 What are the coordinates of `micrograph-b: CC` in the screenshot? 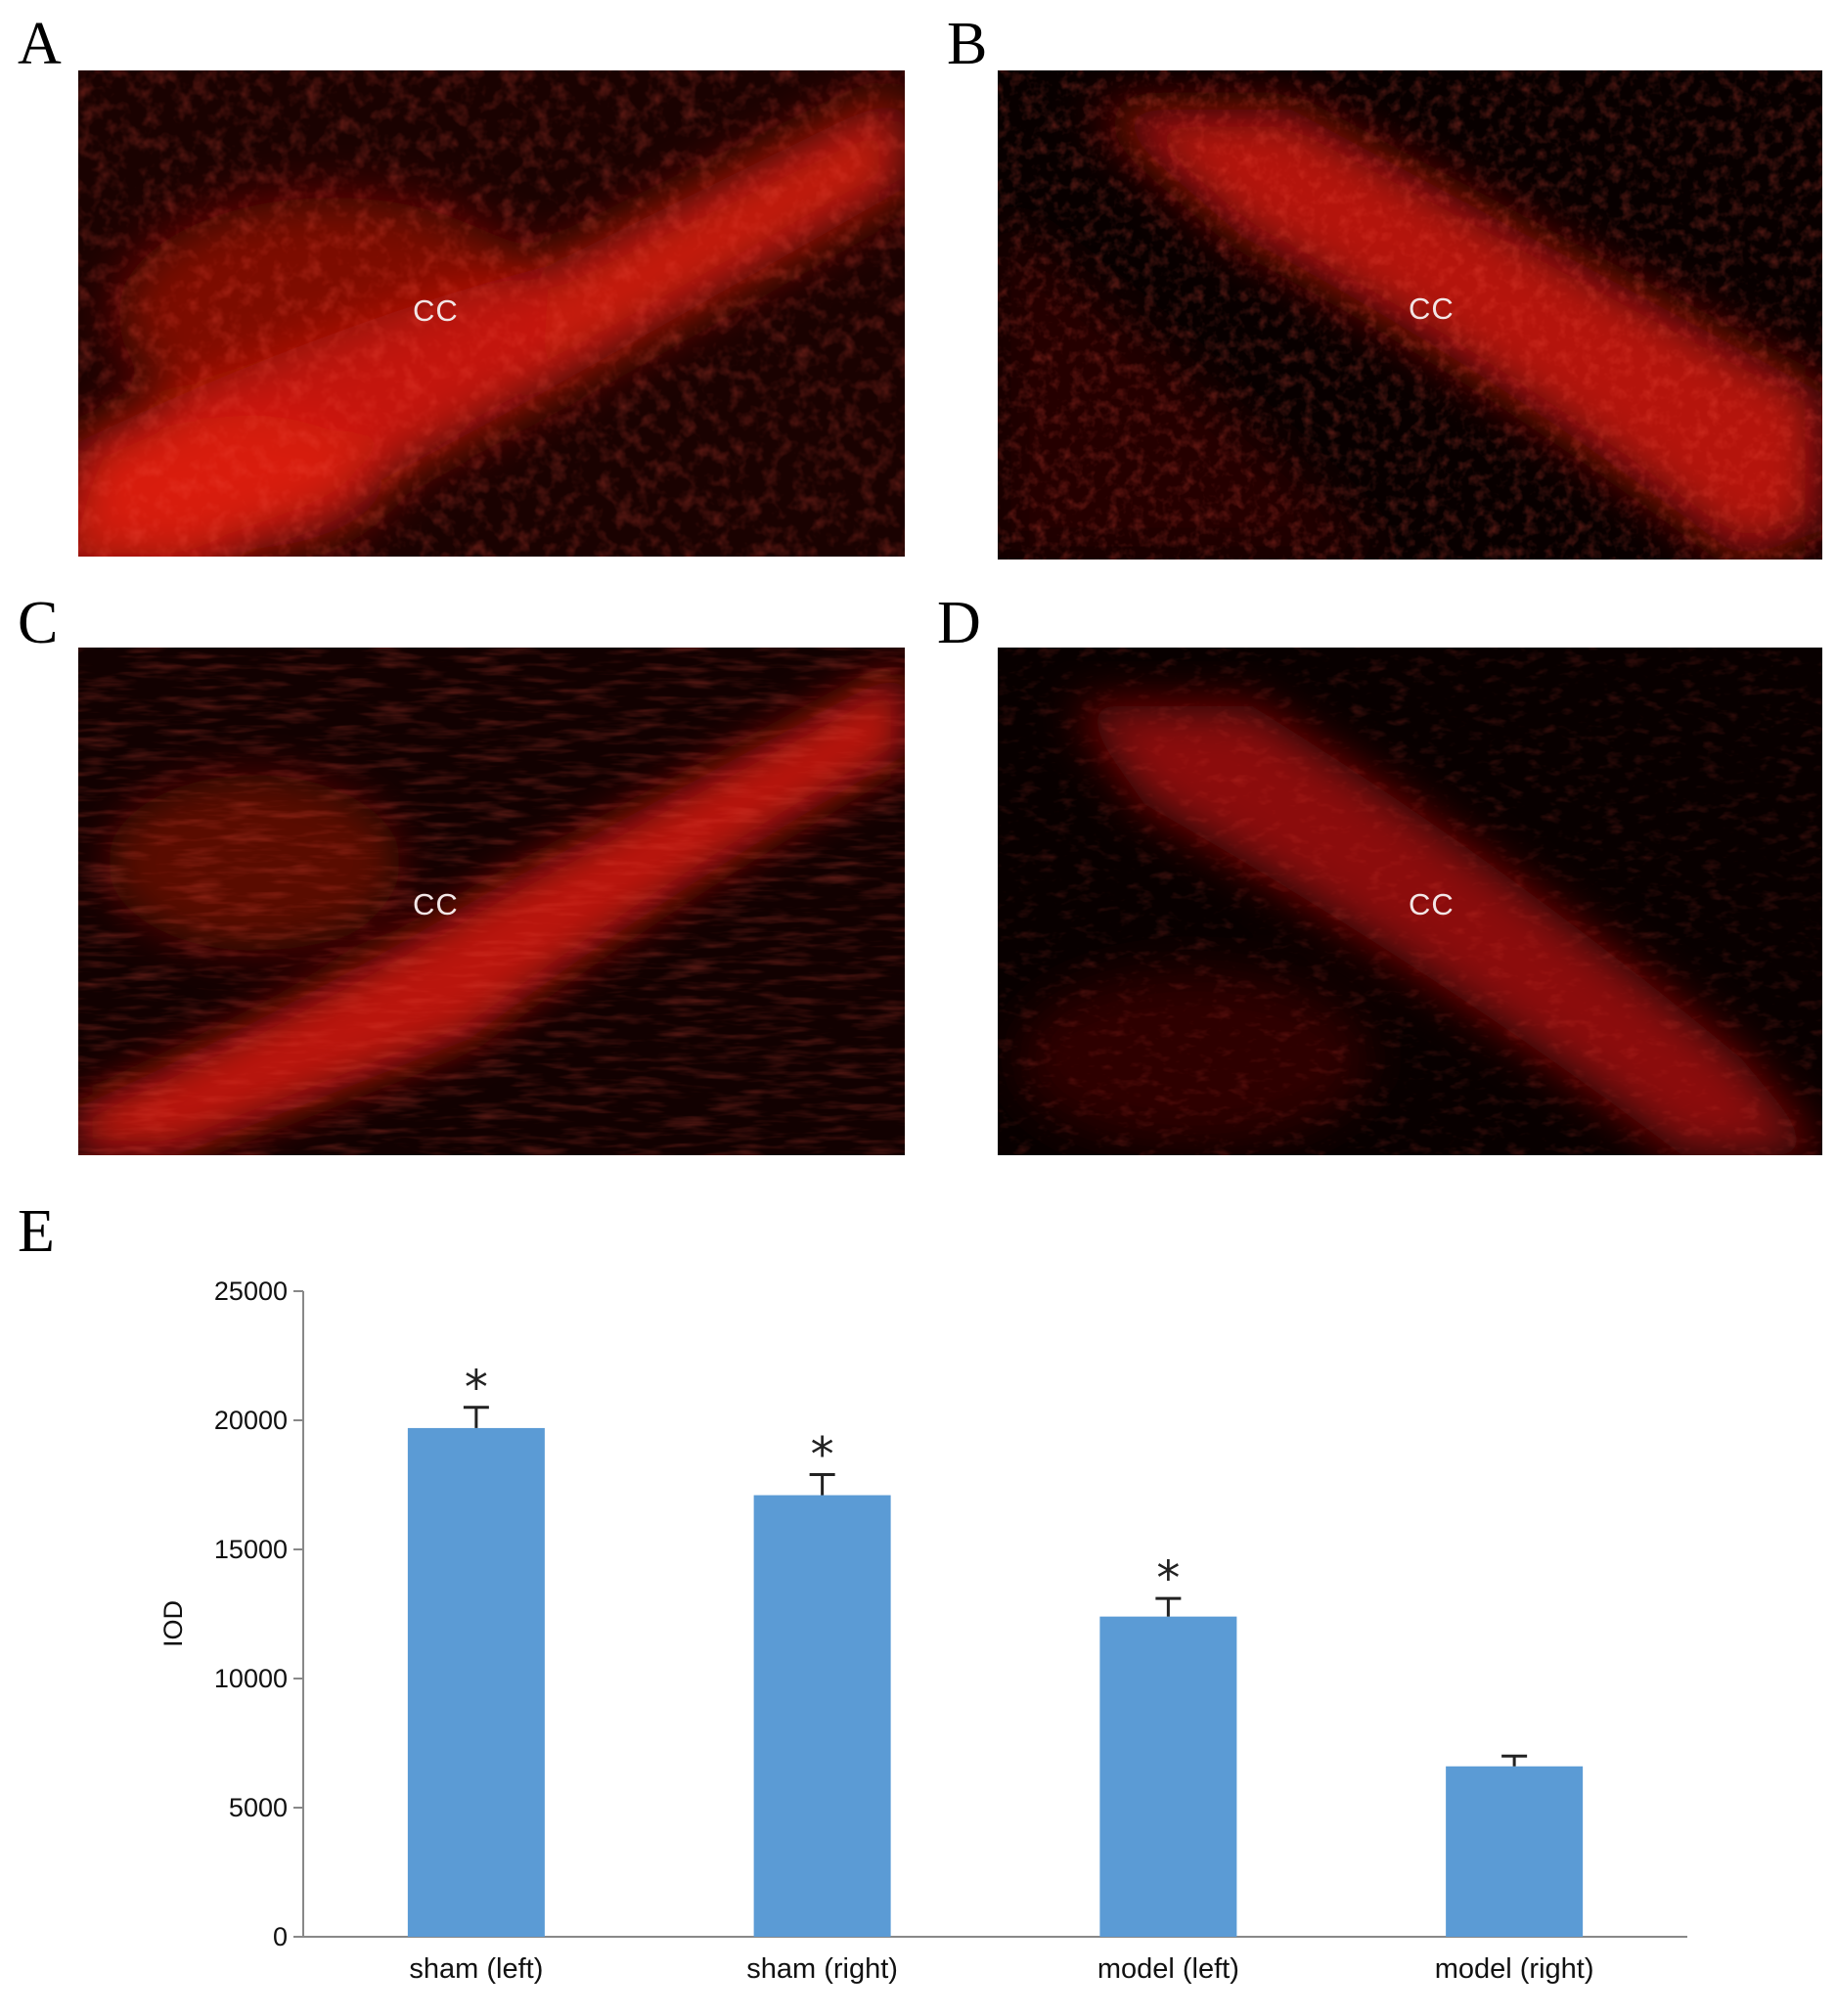 It's located at (1410, 315).